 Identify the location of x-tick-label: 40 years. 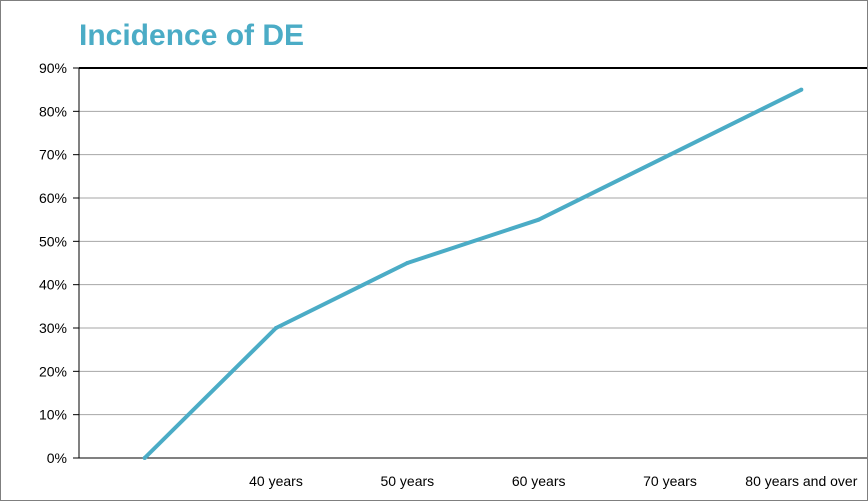
(276, 481).